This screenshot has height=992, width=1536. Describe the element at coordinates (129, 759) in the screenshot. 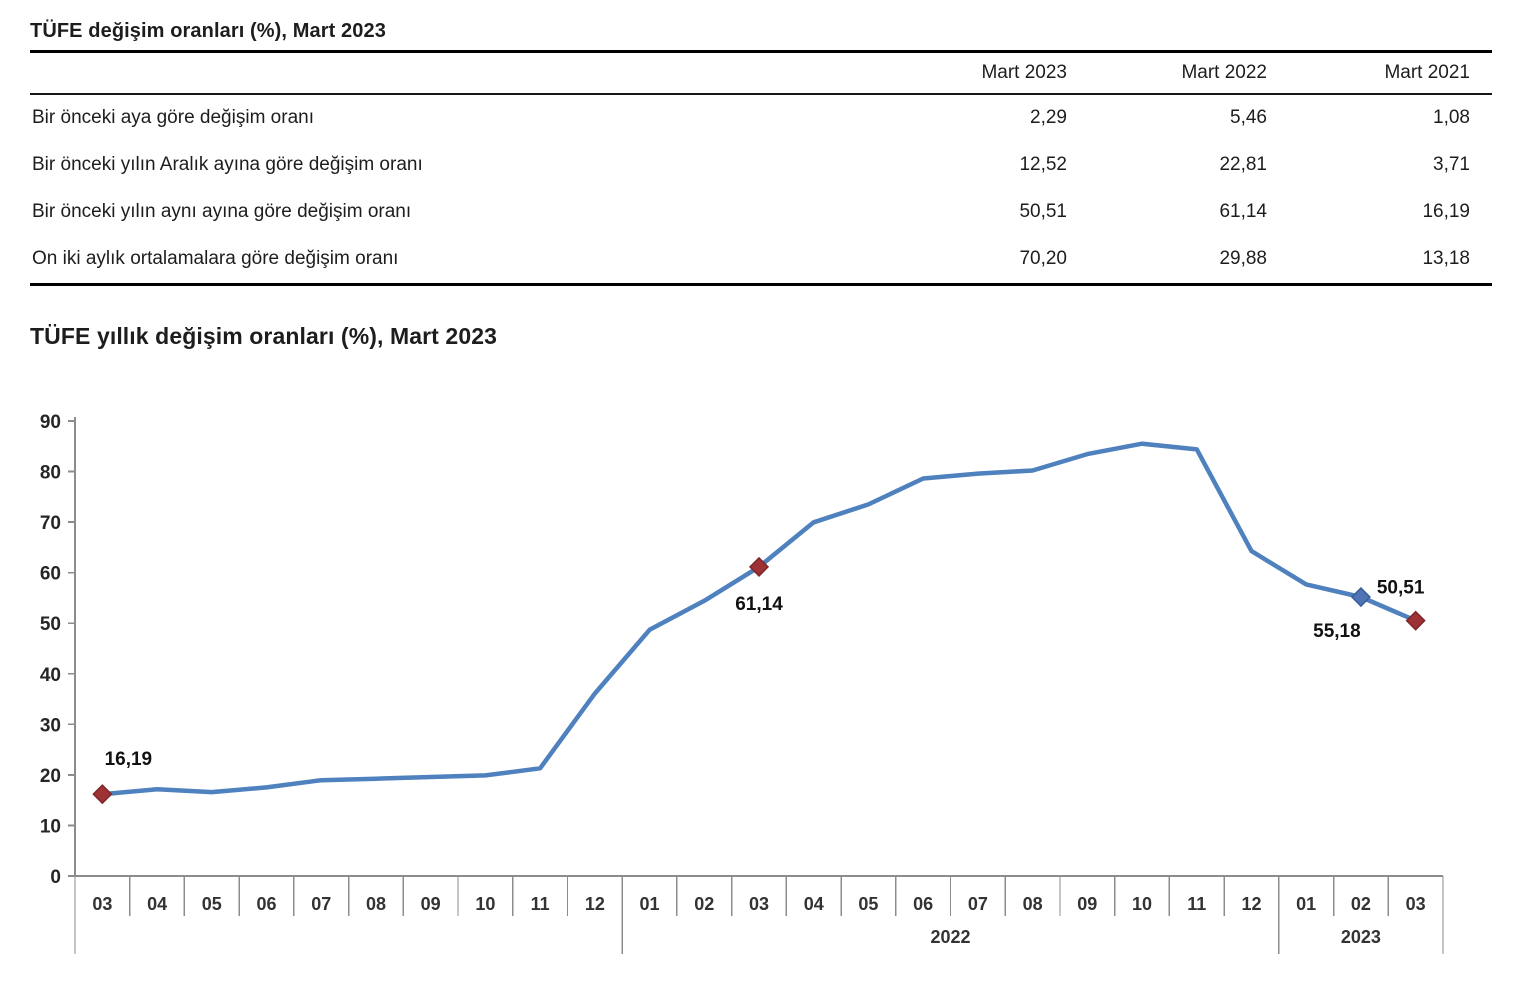

I see `data-point-label: 16,19` at that location.